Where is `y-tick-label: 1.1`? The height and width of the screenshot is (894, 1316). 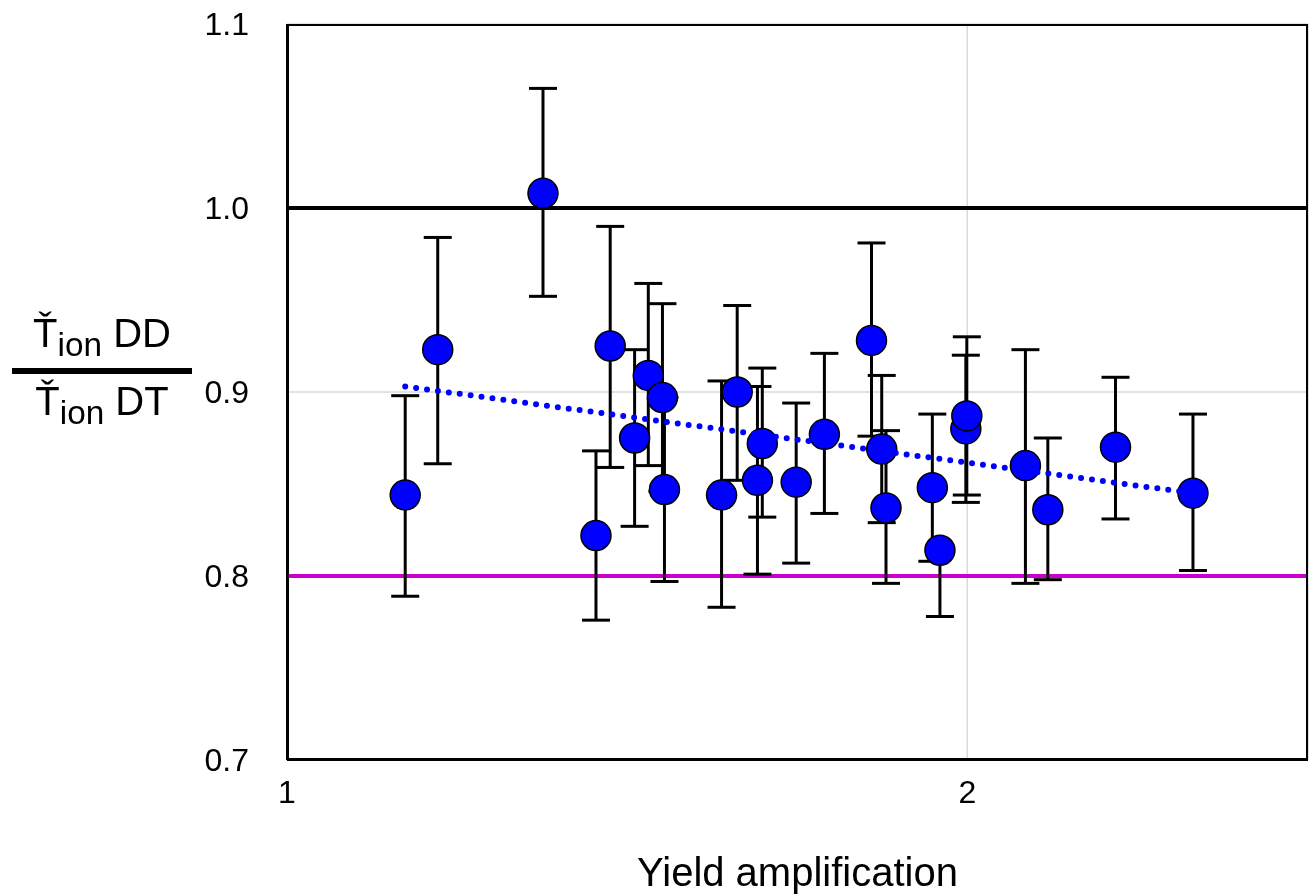
y-tick-label: 1.1 is located at coordinates (226, 24).